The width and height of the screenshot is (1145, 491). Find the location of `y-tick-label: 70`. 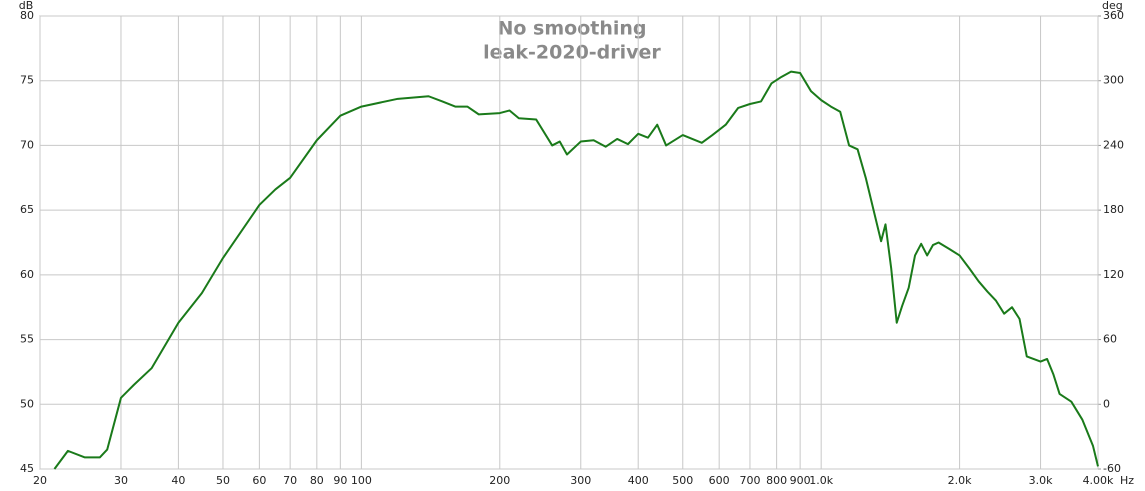

y-tick-label: 70 is located at coordinates (27, 144).